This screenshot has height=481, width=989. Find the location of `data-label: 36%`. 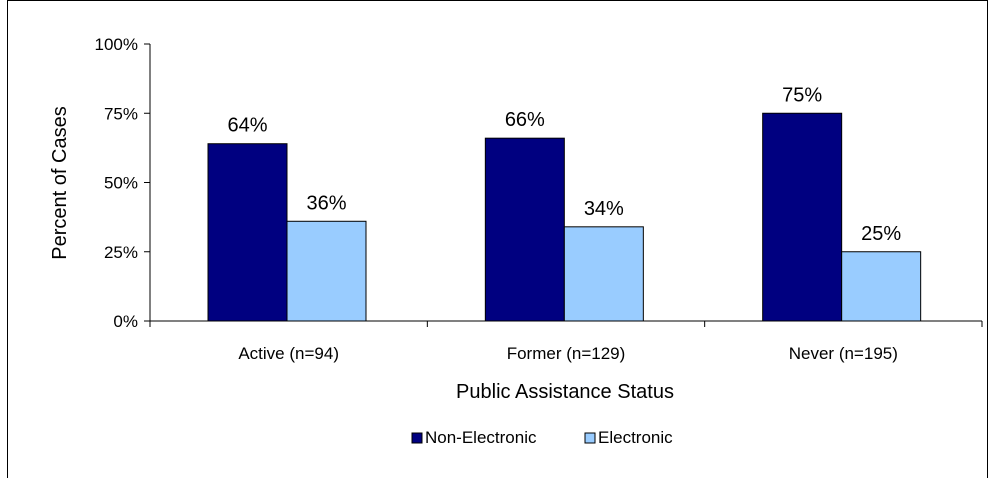

data-label: 36% is located at coordinates (326, 203).